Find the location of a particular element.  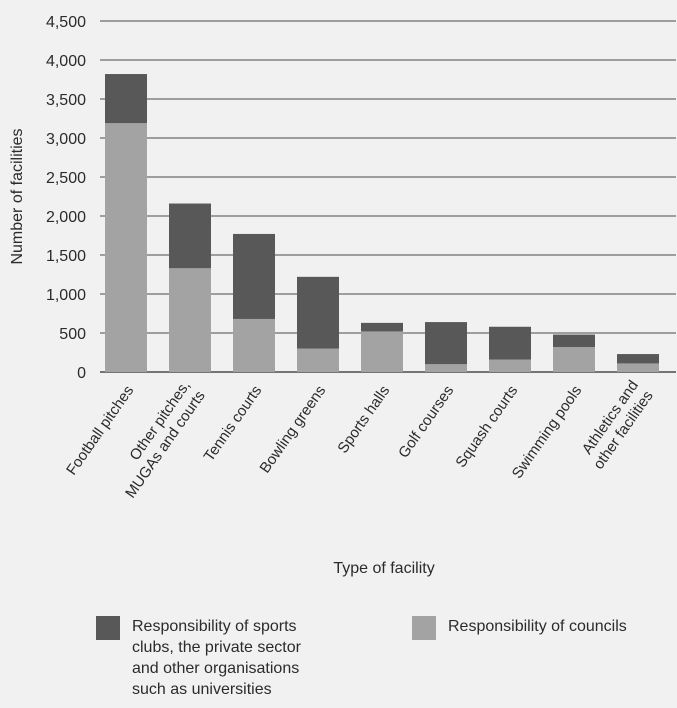

y-tick-label: 0 is located at coordinates (81, 373).